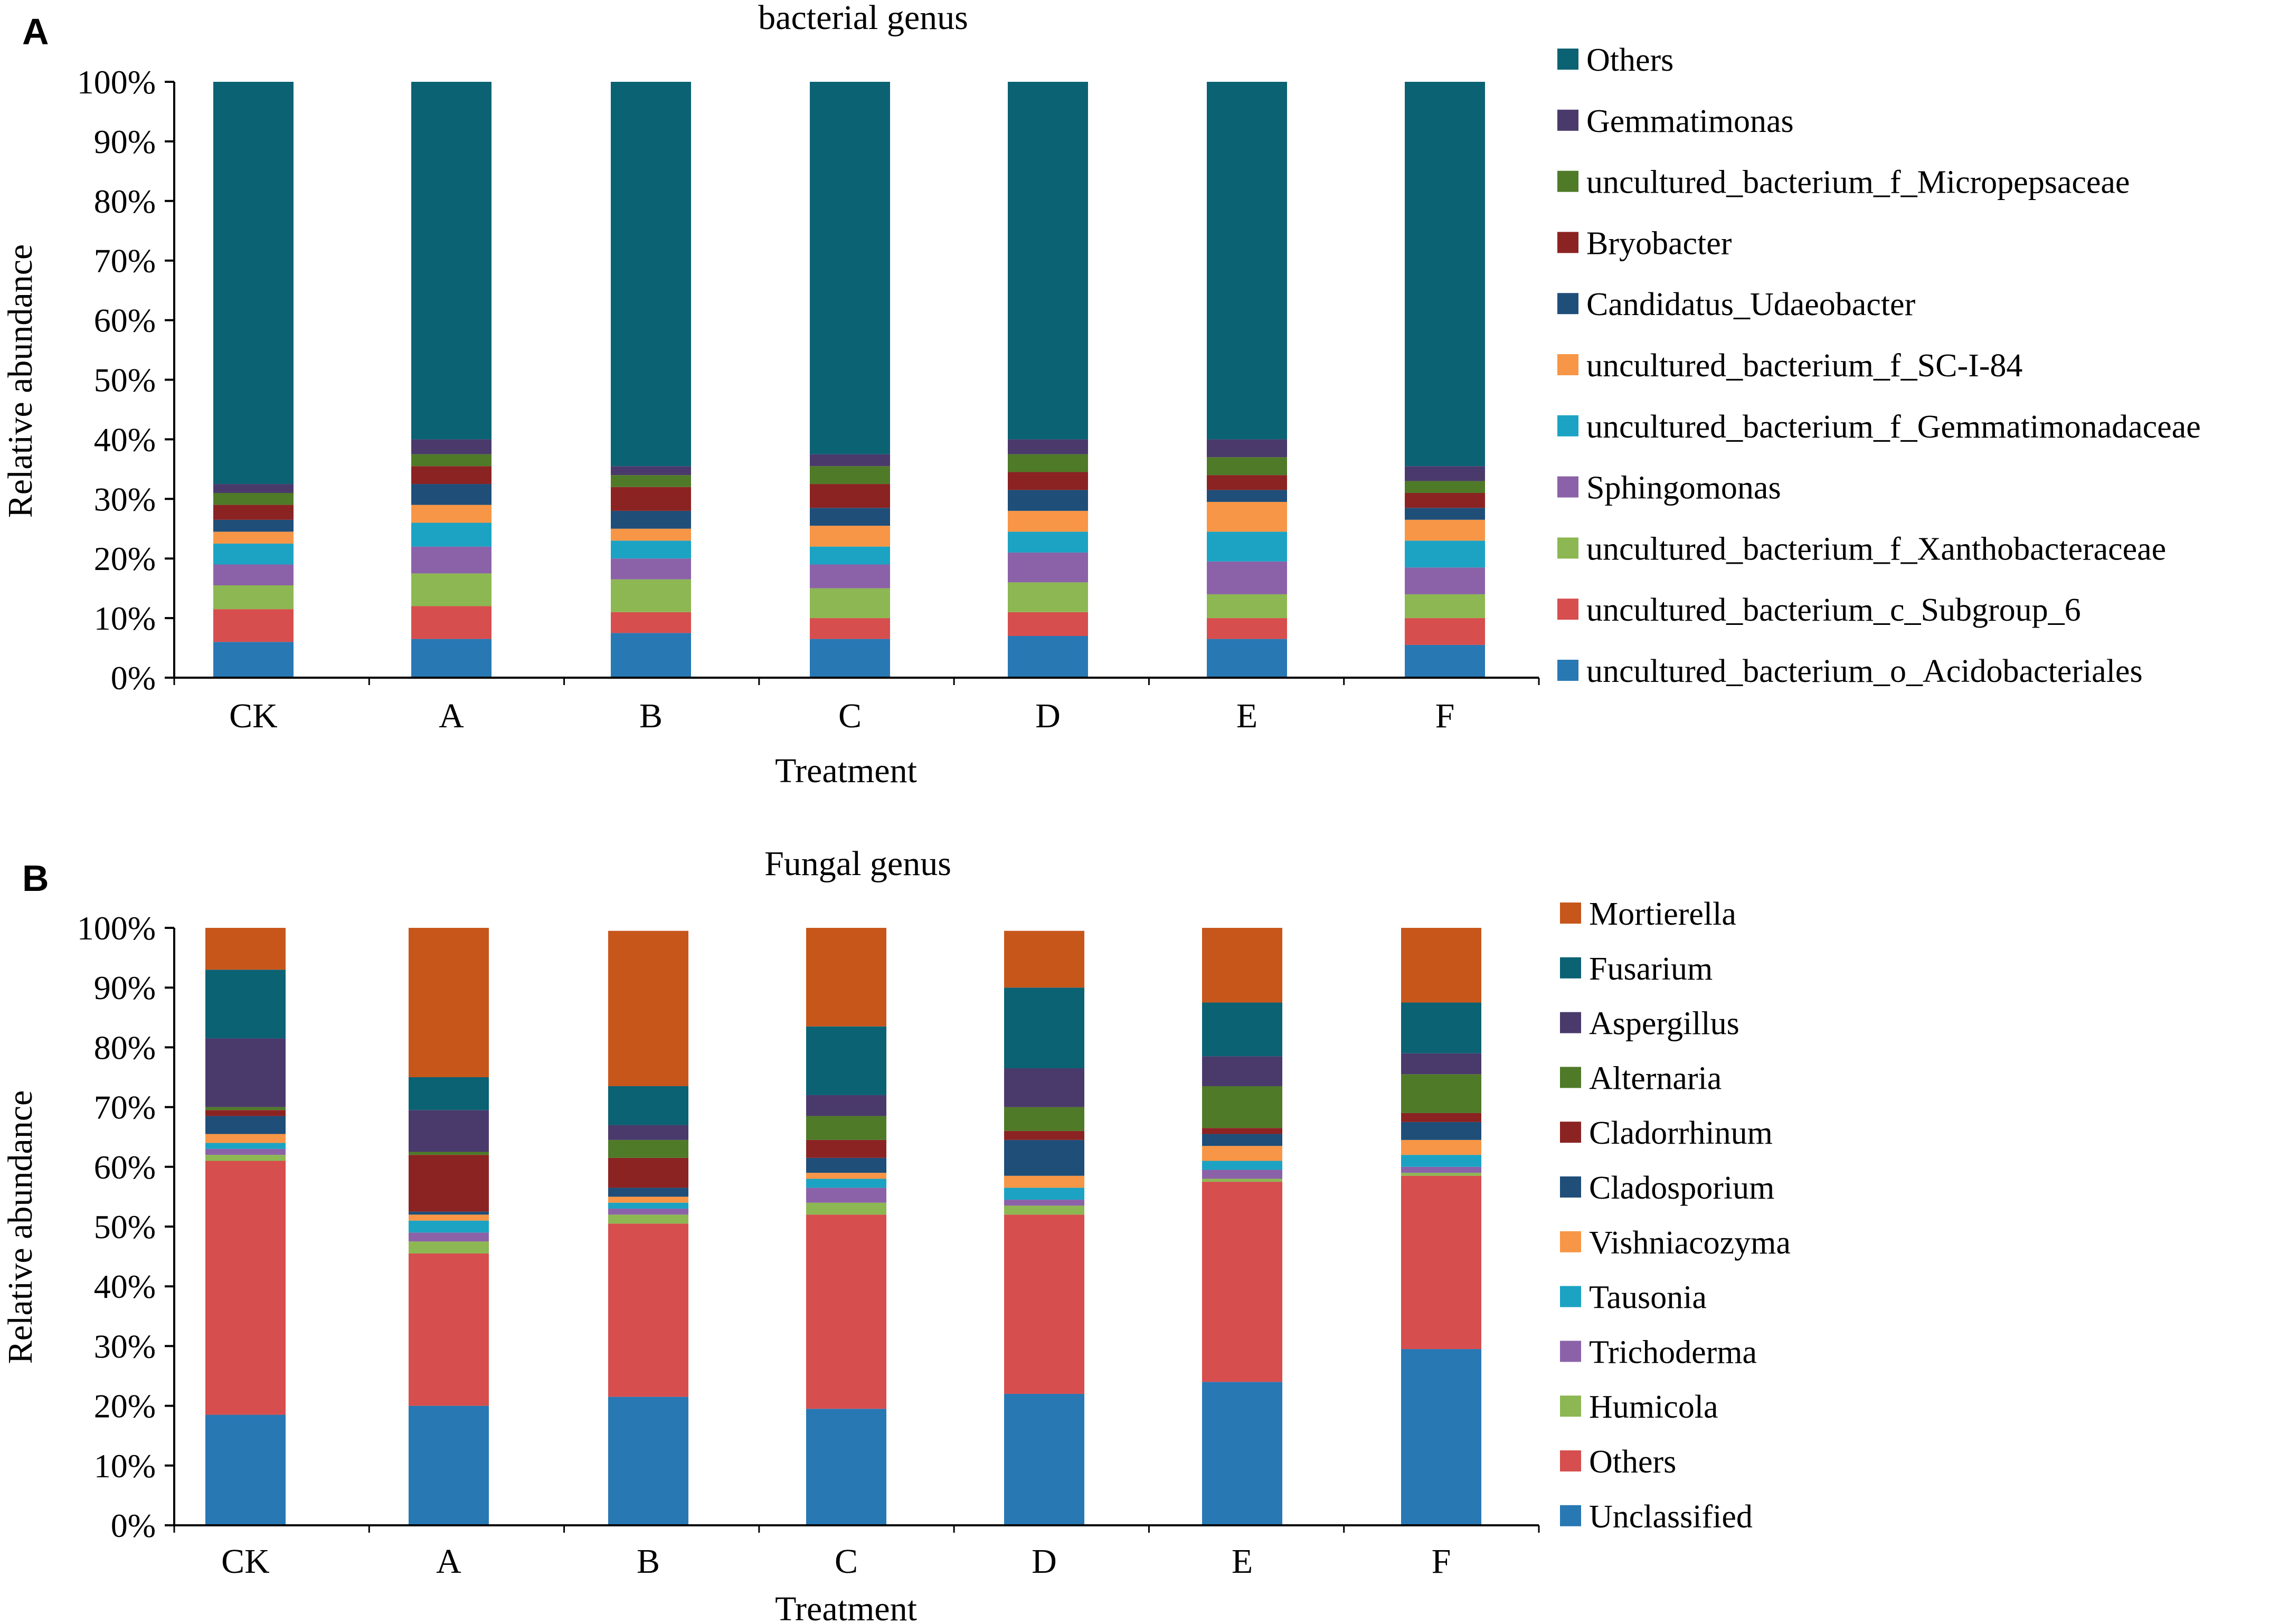 The image size is (2279, 1624). What do you see at coordinates (1671, 1517) in the screenshot?
I see `legend-label: Unclassified` at bounding box center [1671, 1517].